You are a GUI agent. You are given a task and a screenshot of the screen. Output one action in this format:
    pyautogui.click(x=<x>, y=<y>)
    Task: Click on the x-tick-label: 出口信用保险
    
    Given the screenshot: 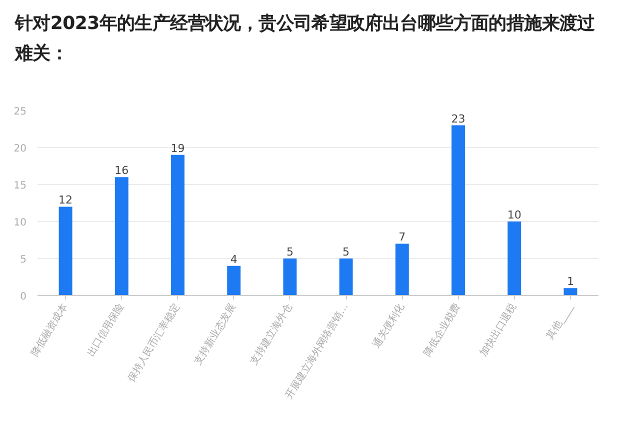 What is the action you would take?
    pyautogui.click(x=105, y=330)
    